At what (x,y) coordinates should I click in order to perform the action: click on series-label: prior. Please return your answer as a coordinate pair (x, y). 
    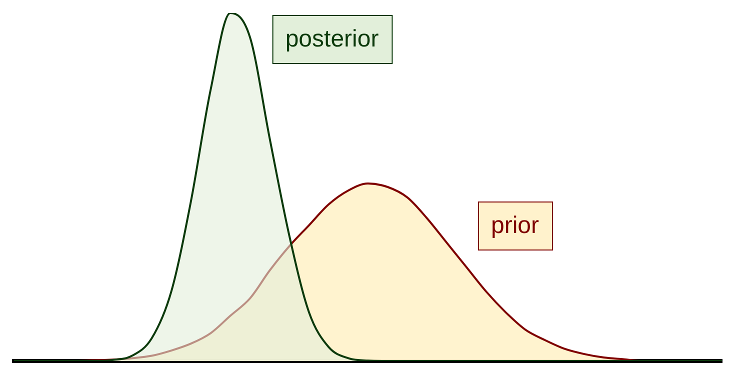
    Looking at the image, I should click on (515, 226).